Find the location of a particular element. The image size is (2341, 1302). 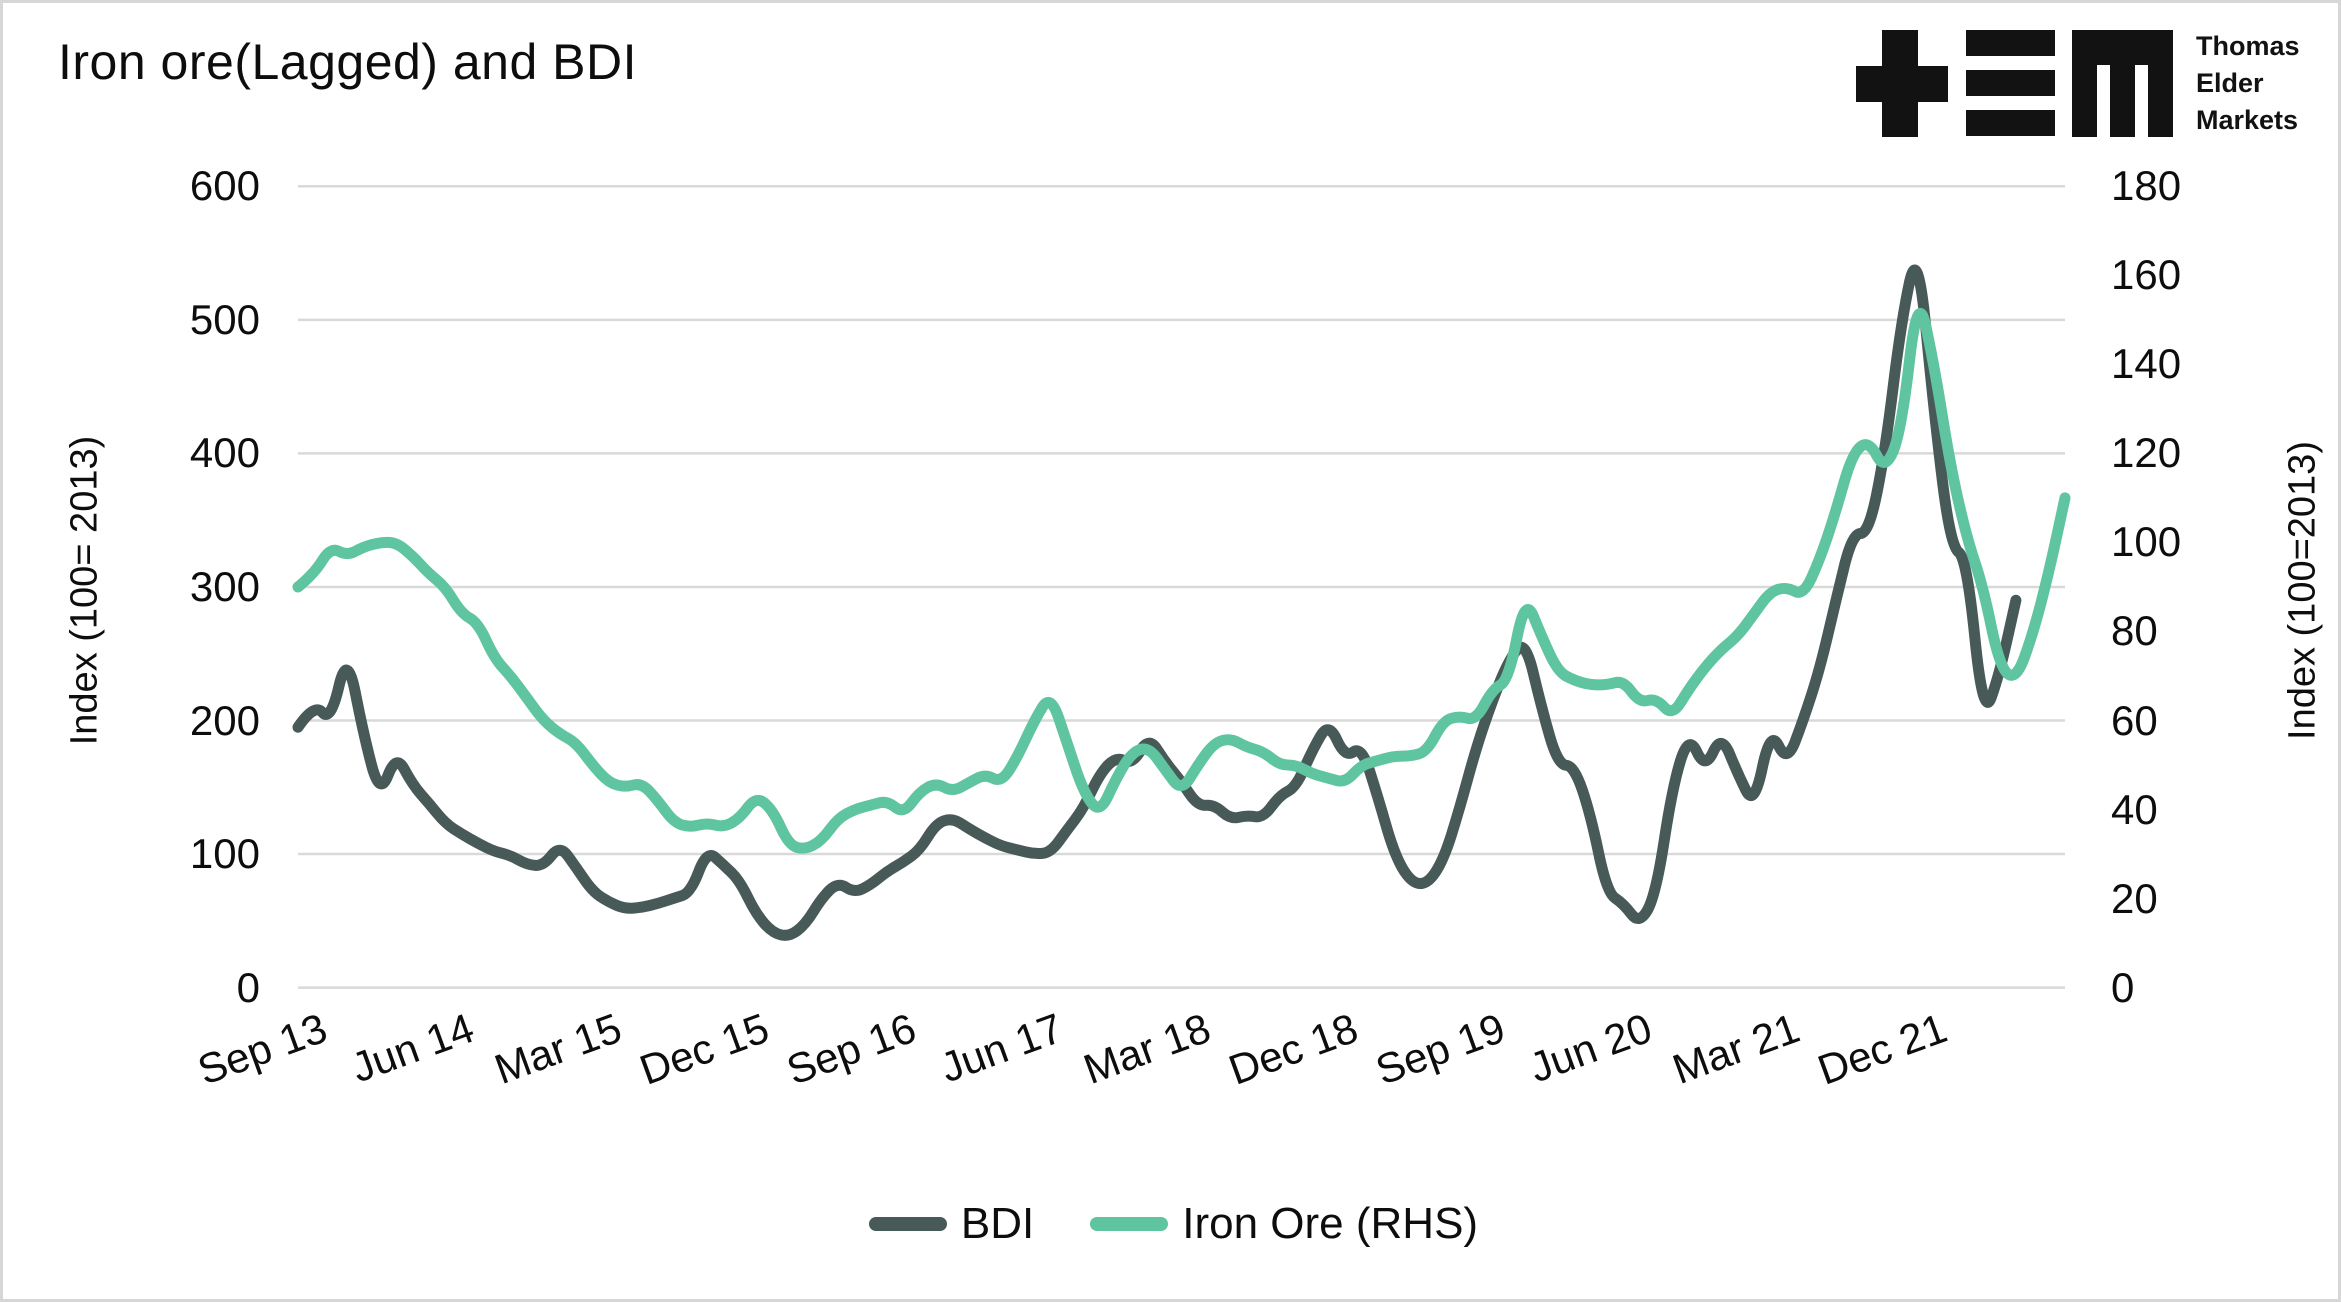

legend-item-iron-ore: Iron Ore (RHS) is located at coordinates (1284, 1224).